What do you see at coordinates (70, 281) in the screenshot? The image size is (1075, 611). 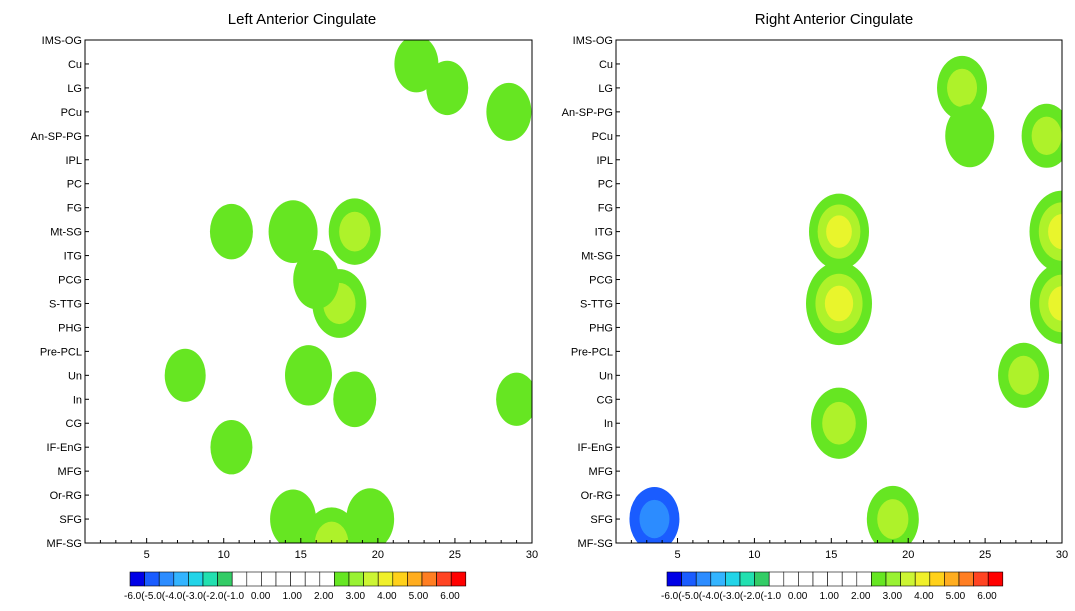 I see `y-tick-label: PCG` at bounding box center [70, 281].